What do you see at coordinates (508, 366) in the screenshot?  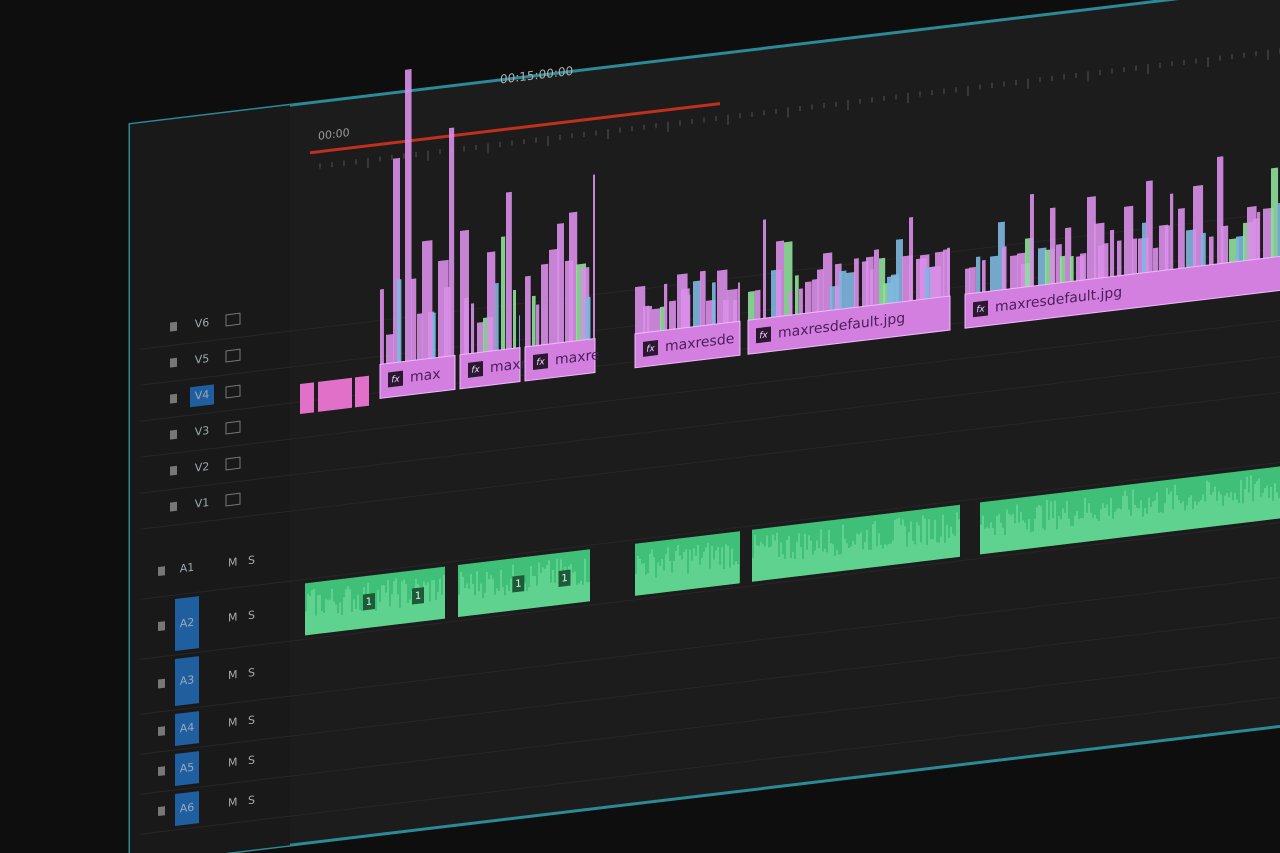 I see `clip-name: maxr` at bounding box center [508, 366].